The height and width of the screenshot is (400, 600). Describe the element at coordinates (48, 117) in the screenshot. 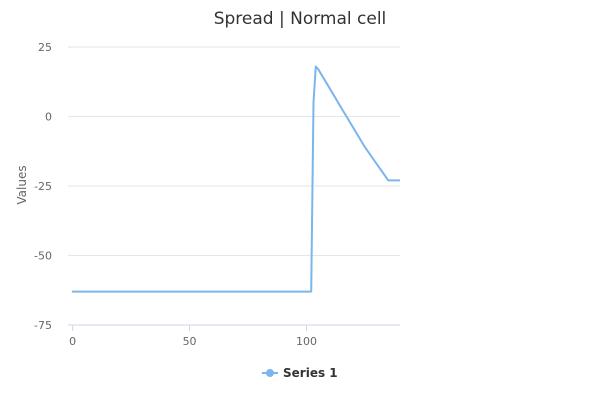

I see `y-tick-label: 0` at that location.